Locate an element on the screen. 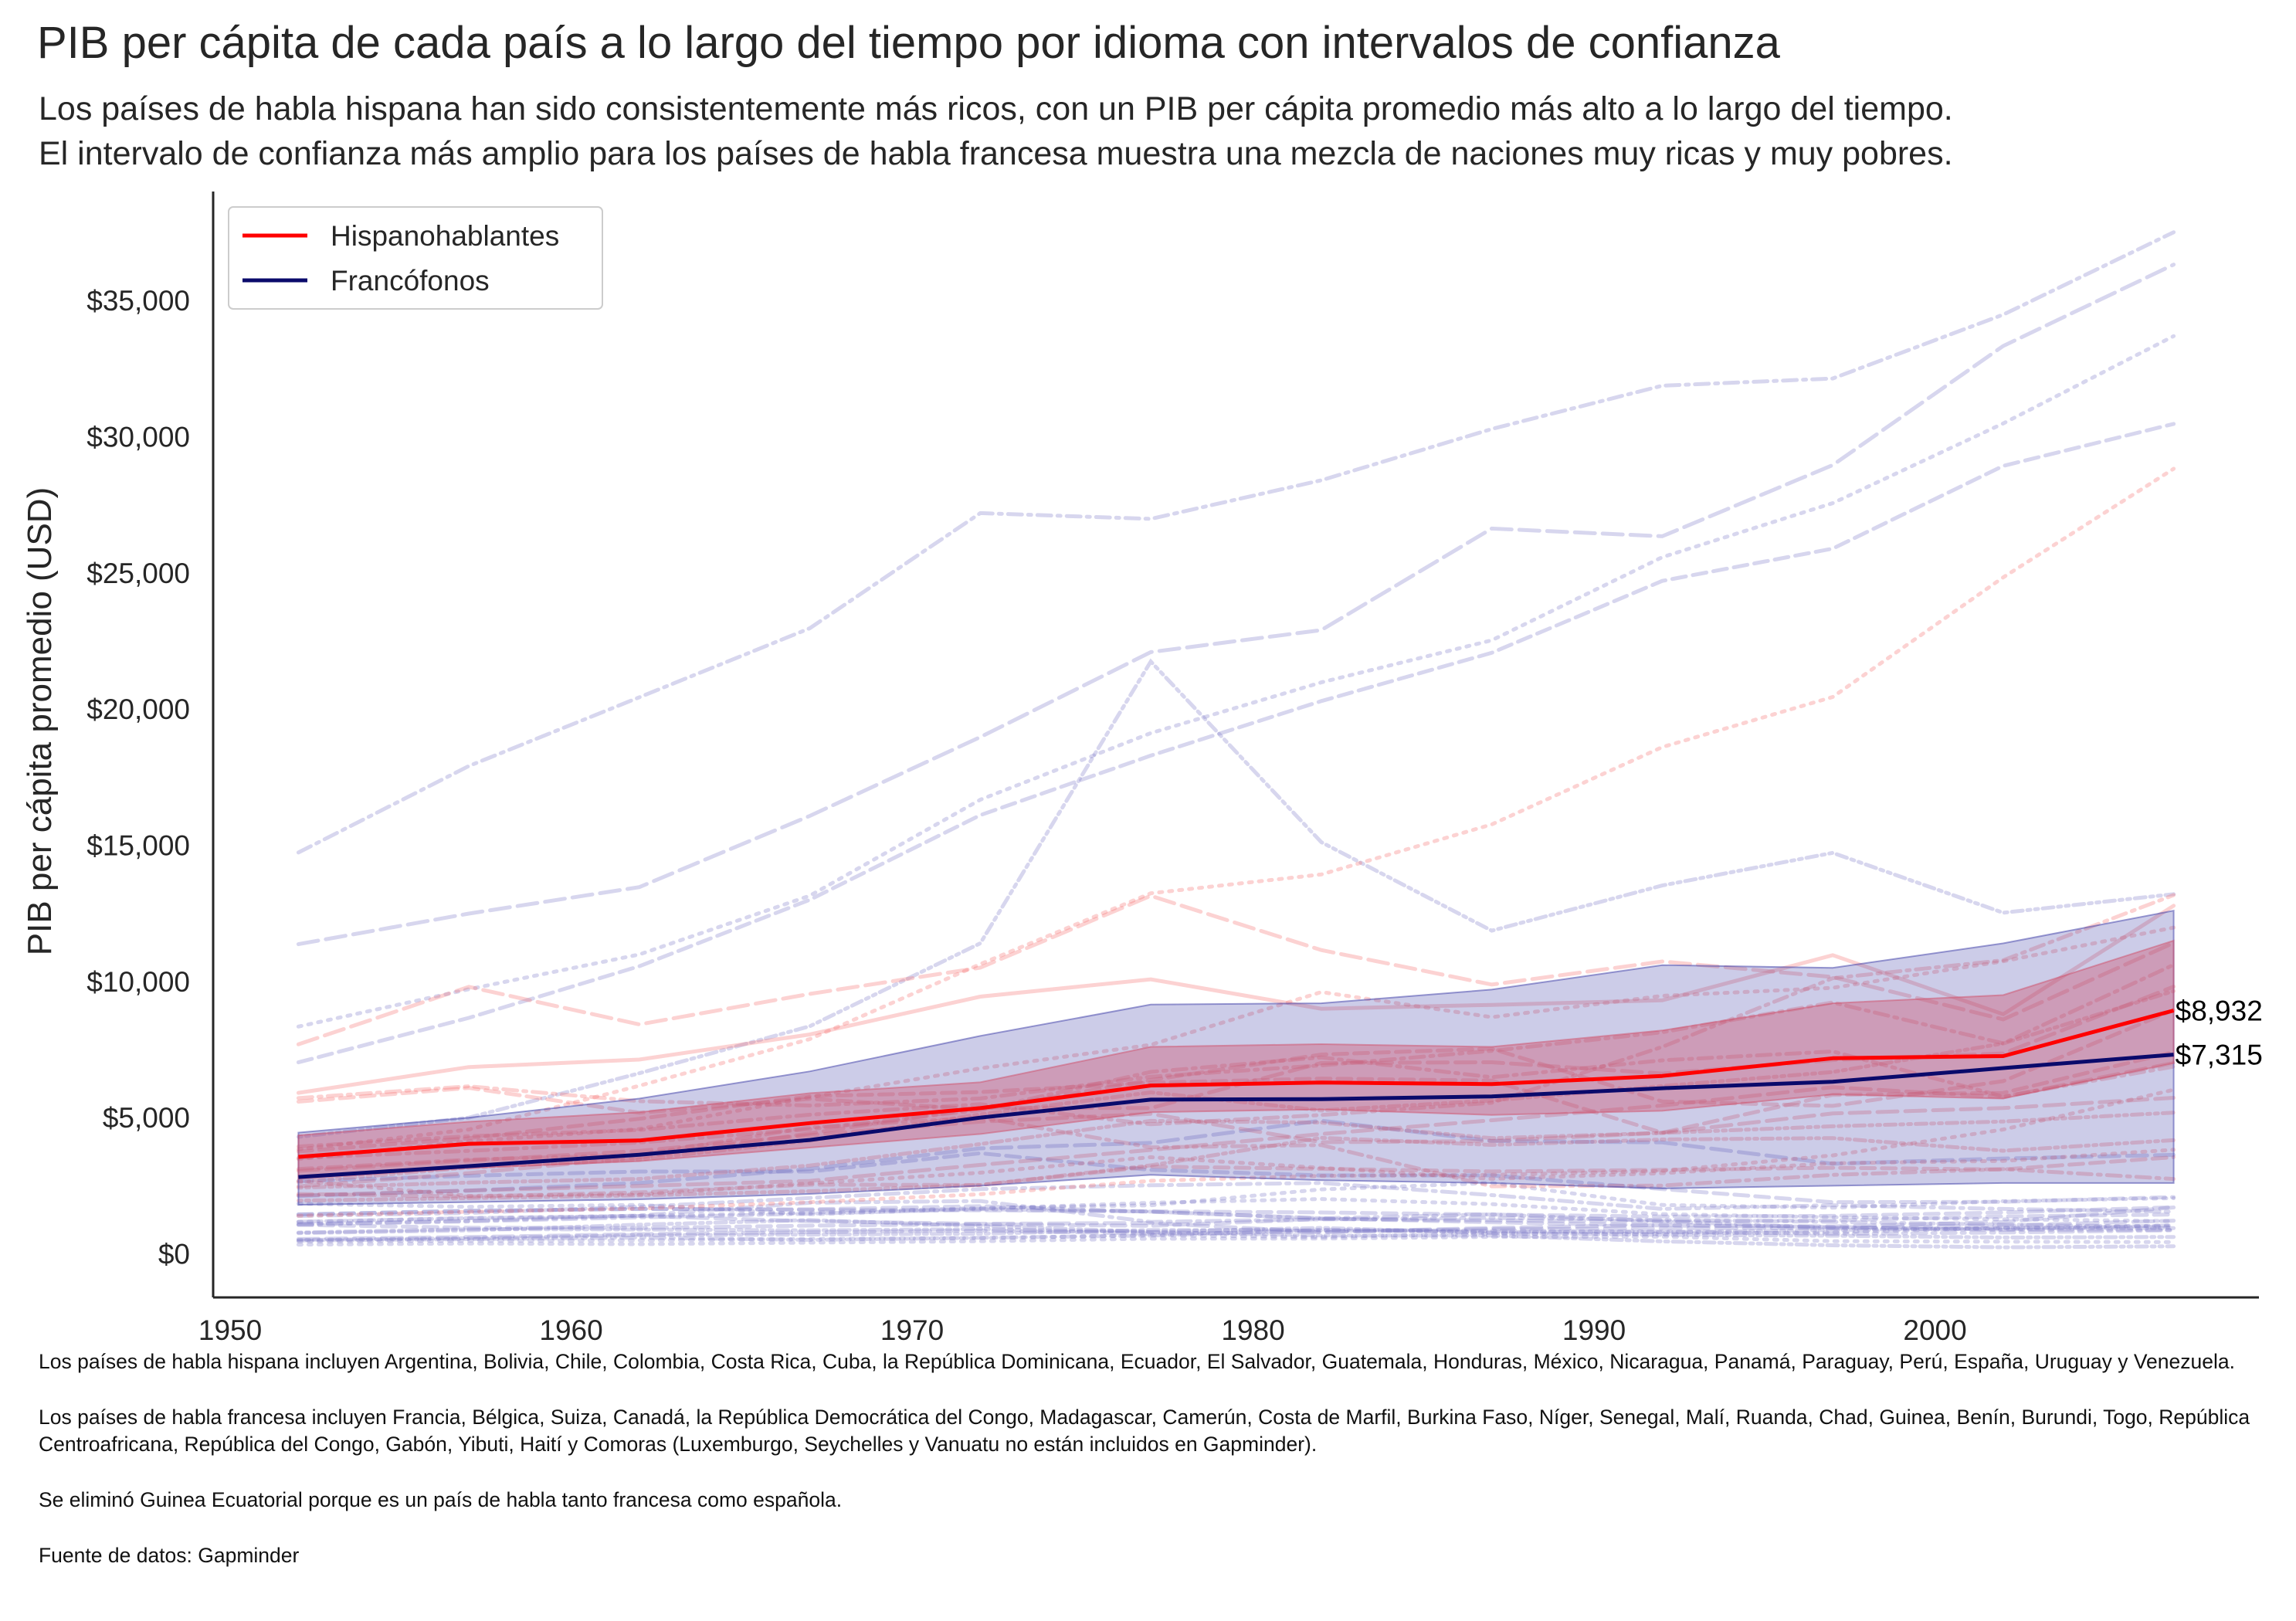 The height and width of the screenshot is (1621, 2296). confidence-bands is located at coordinates (1236, 1057).